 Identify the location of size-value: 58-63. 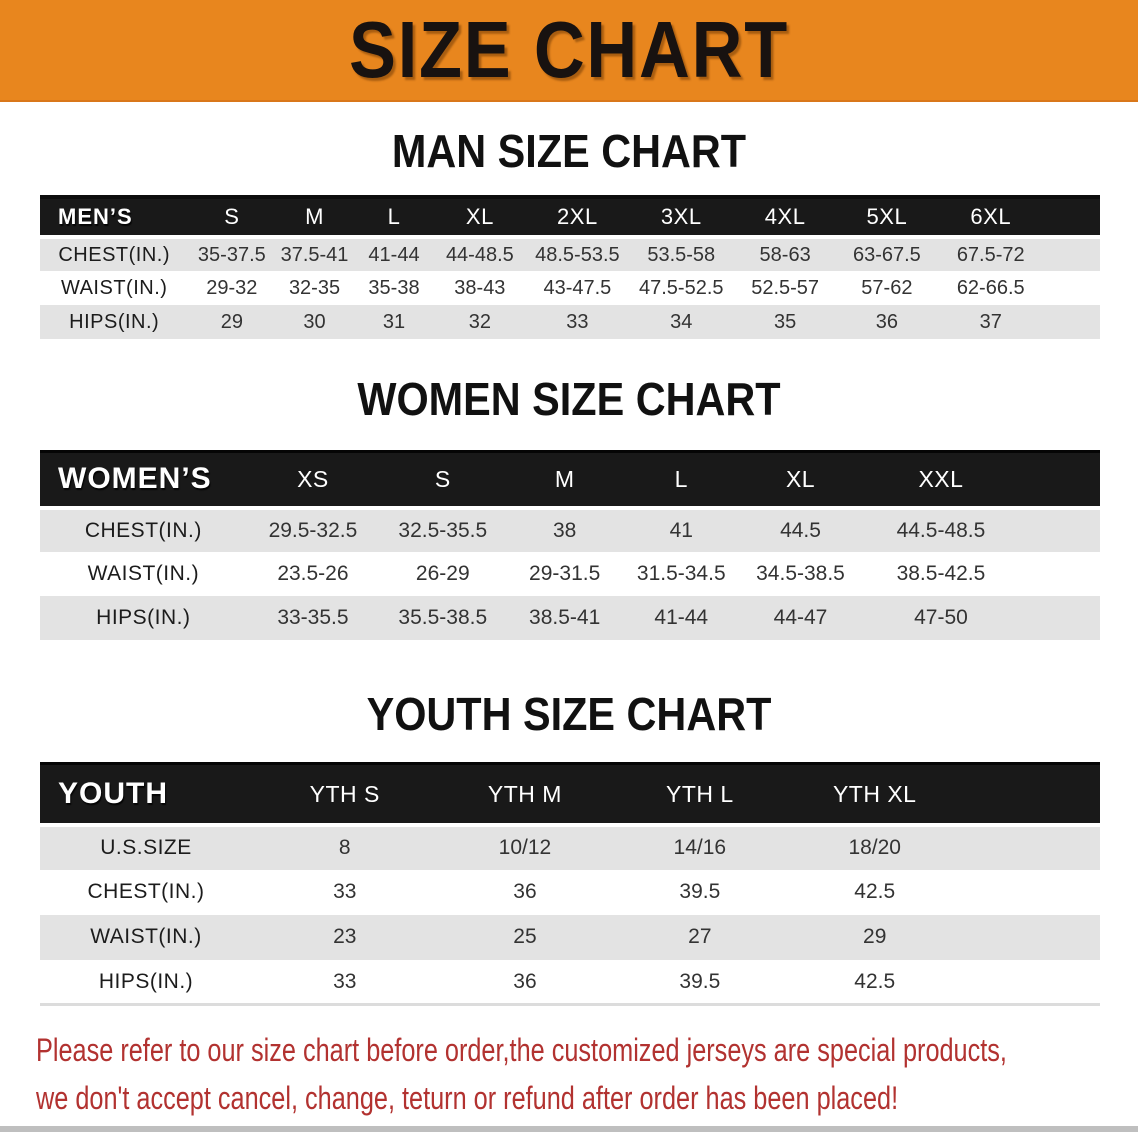
(785, 254).